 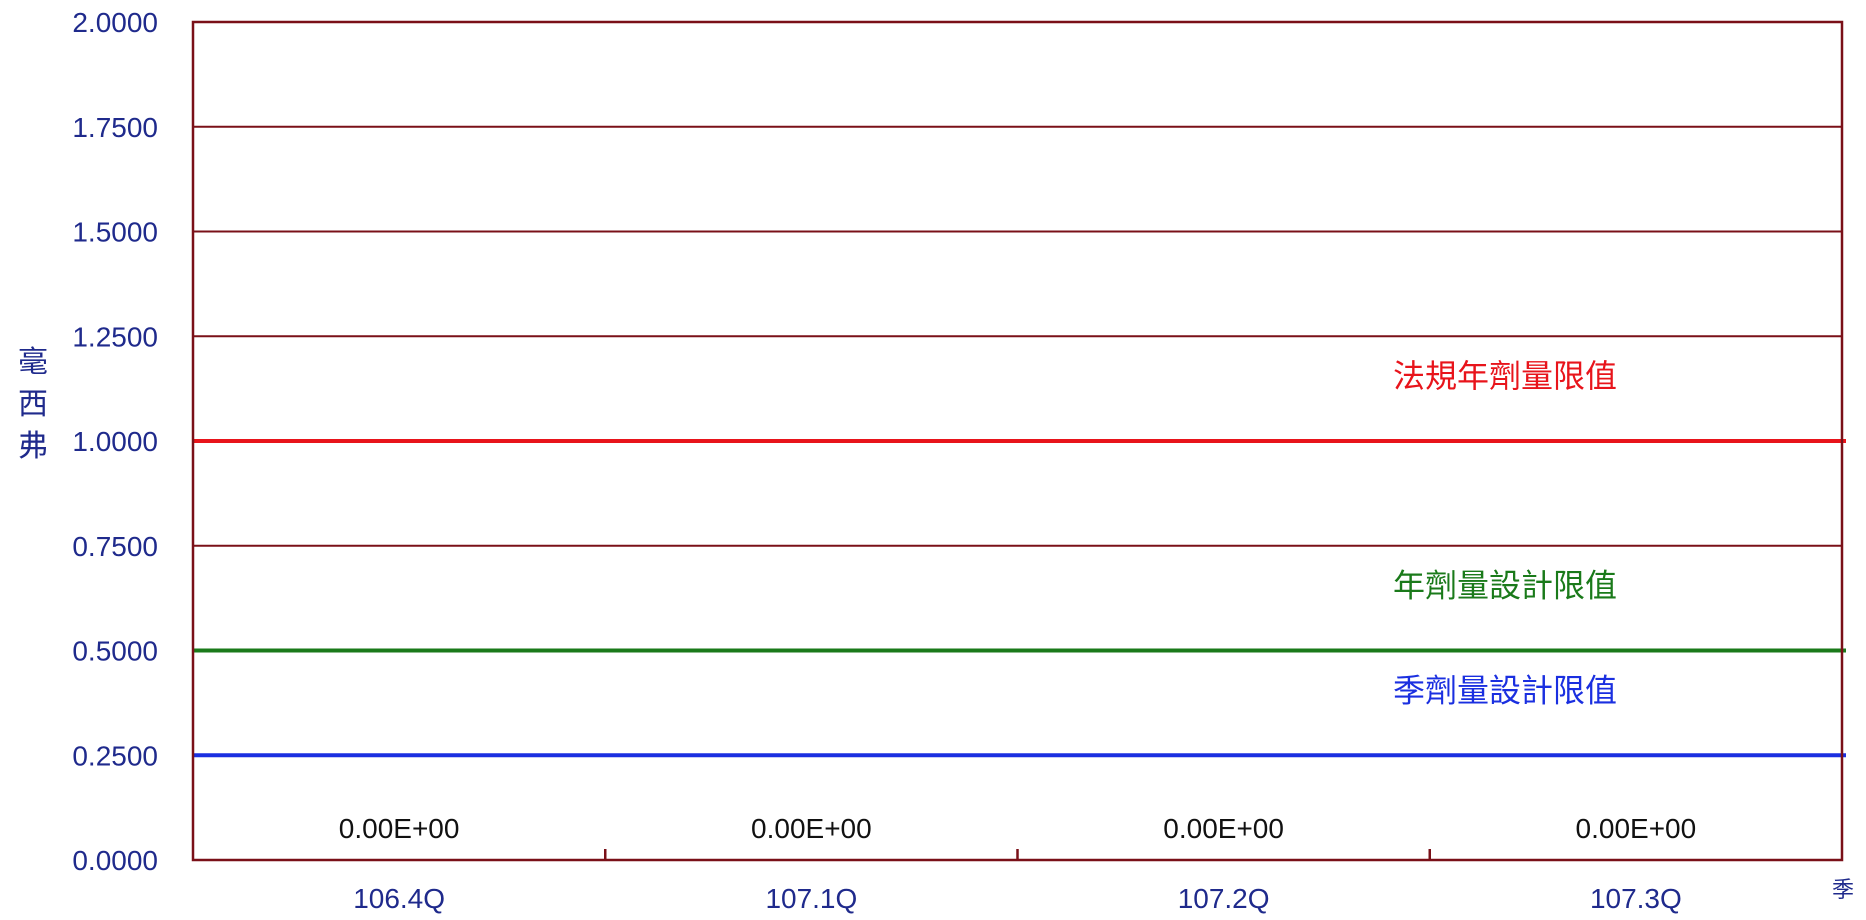 I want to click on y-tick-label: 1.2500, so click(x=115, y=336).